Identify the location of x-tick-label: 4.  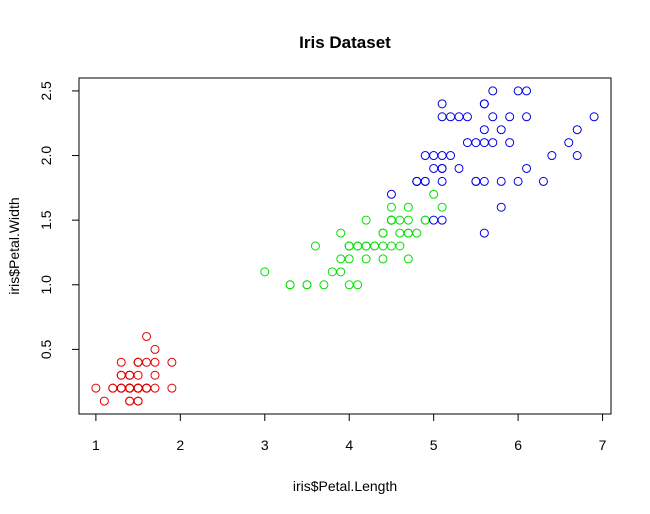
(349, 445).